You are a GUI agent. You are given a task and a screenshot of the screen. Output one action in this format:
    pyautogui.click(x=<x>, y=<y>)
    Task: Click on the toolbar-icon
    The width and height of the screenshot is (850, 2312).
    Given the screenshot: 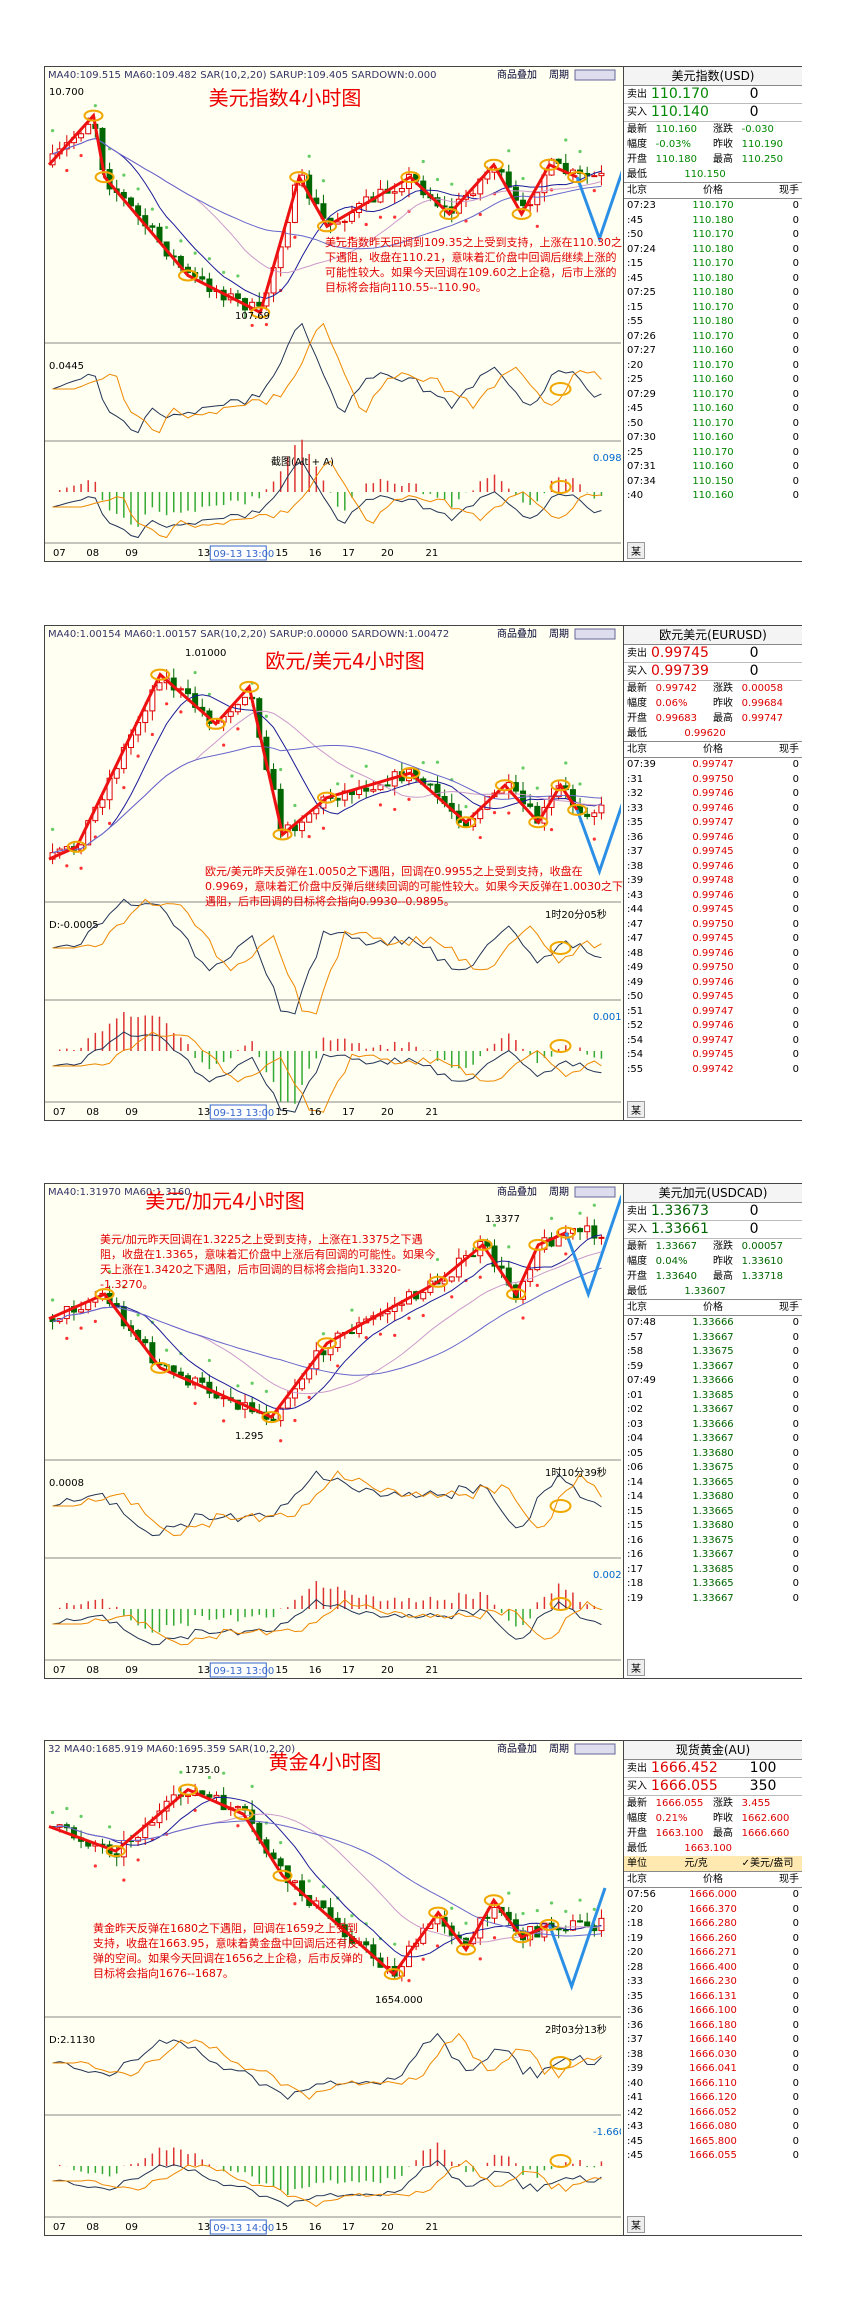 What is the action you would take?
    pyautogui.click(x=595, y=1749)
    